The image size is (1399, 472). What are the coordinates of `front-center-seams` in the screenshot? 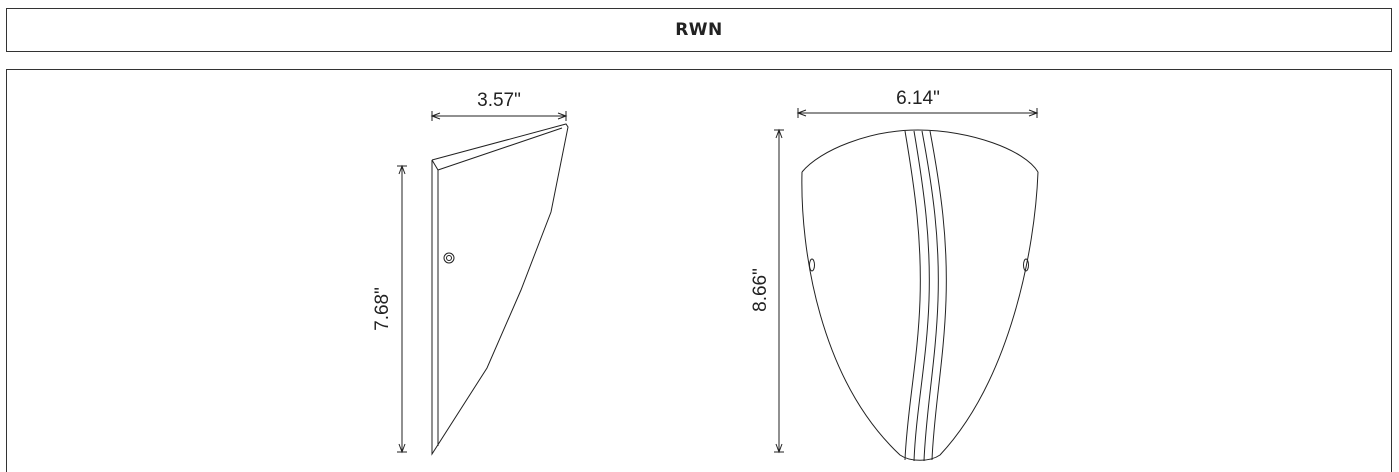 It's located at (925, 296).